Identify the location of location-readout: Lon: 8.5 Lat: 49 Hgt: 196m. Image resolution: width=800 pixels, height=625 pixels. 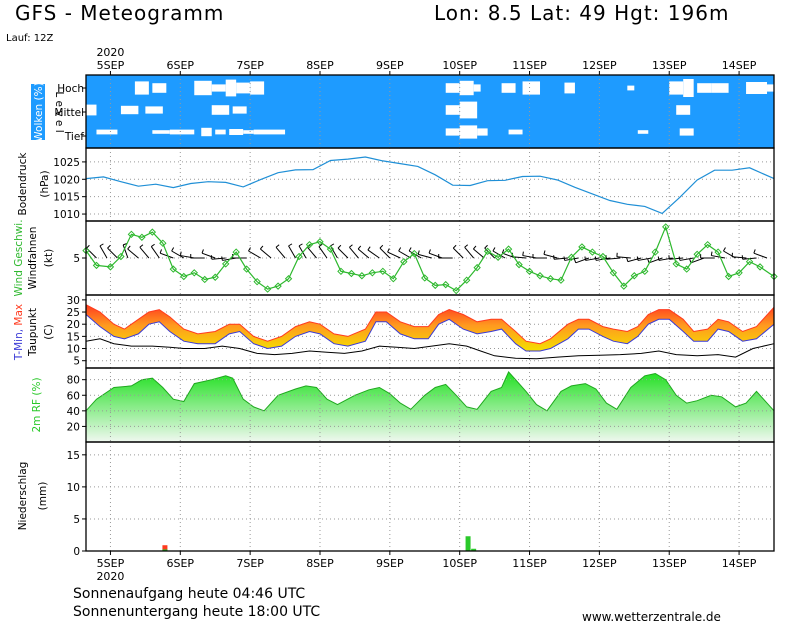
(582, 13).